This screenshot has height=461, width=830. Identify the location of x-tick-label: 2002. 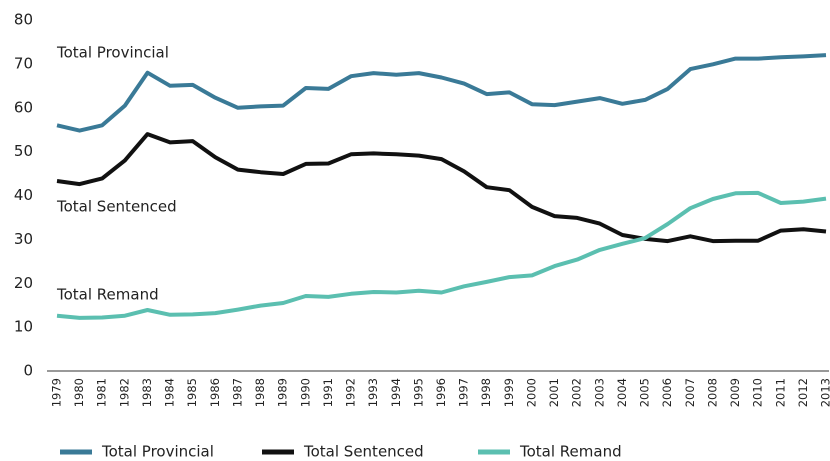
(577, 392).